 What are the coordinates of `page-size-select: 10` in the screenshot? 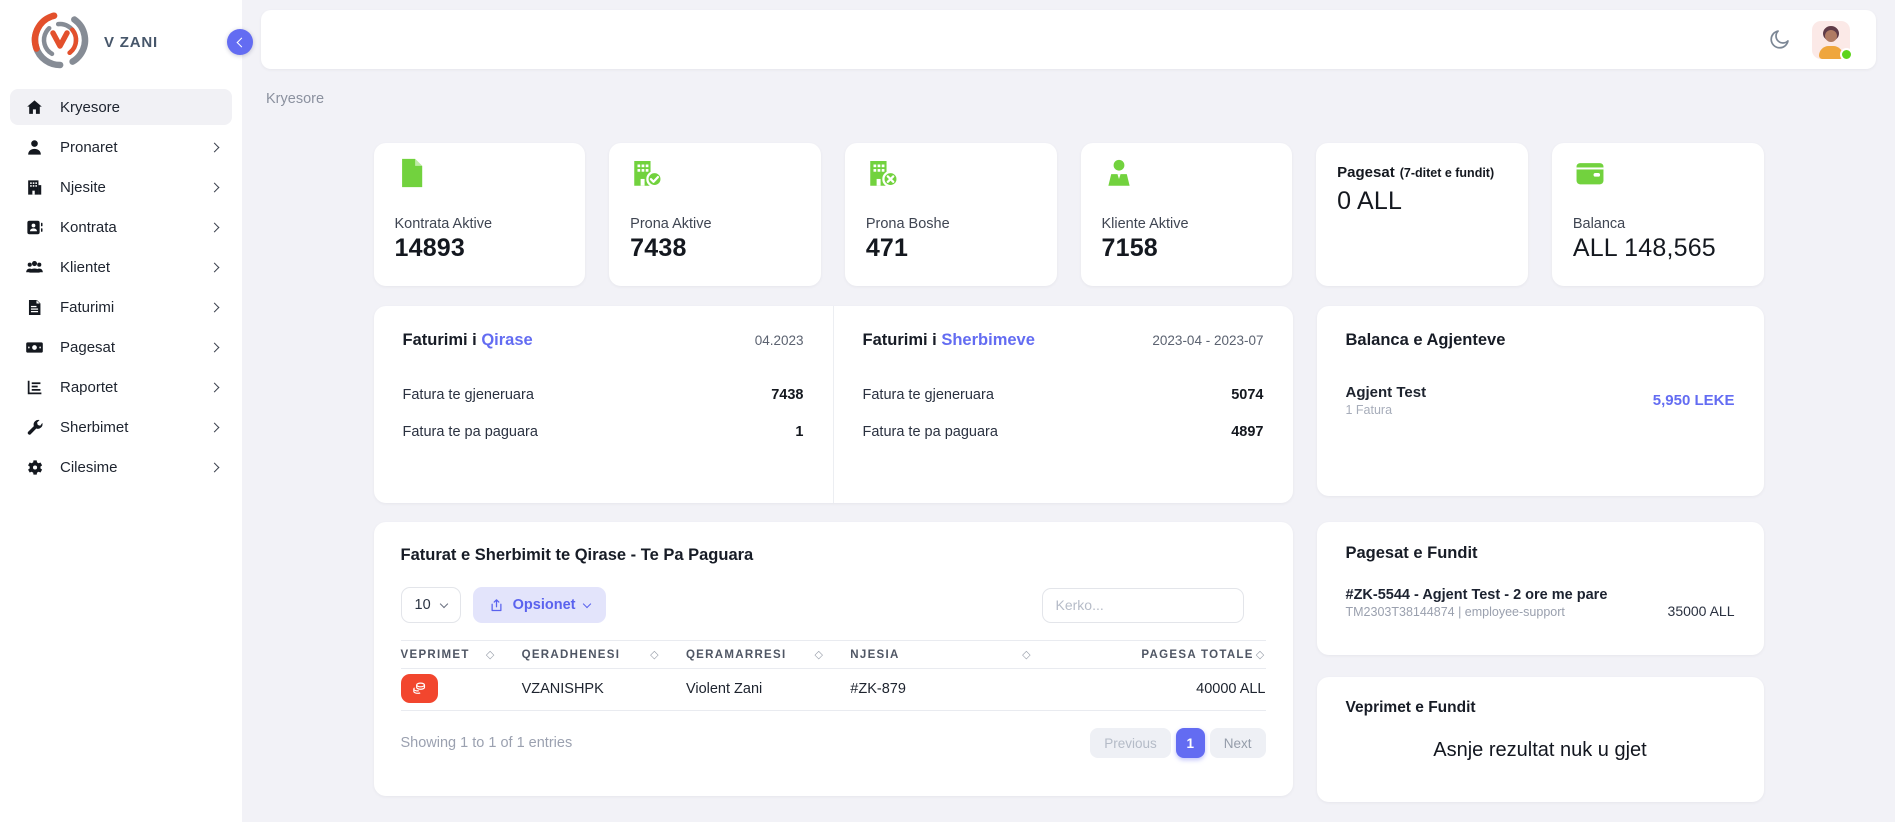 It's located at (430, 605).